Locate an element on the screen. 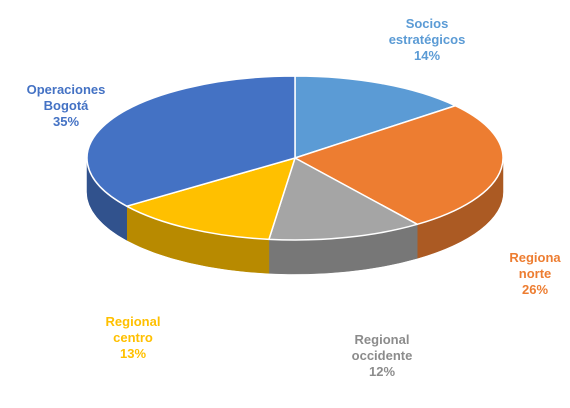  slice-label-line: Operaciones is located at coordinates (66, 89).